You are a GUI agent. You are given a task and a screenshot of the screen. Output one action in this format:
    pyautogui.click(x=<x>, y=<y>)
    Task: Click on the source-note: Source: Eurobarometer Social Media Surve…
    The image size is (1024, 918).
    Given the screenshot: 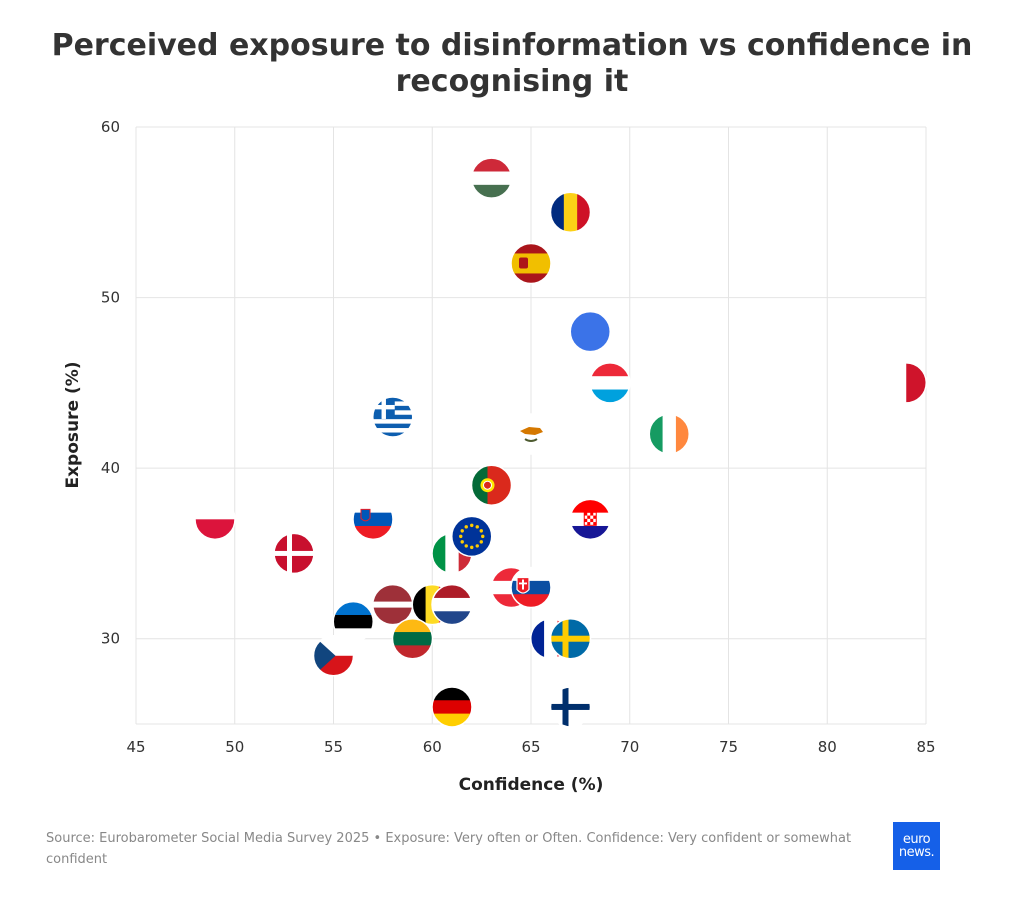 What is the action you would take?
    pyautogui.click(x=449, y=849)
    